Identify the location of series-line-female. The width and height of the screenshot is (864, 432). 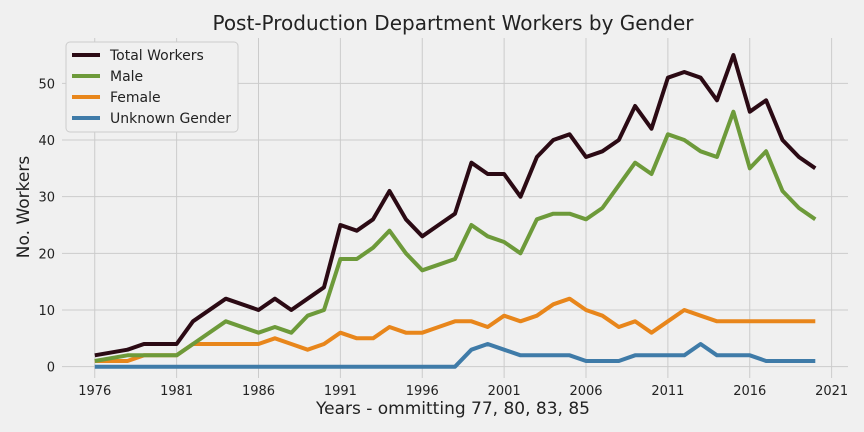
(455, 329).